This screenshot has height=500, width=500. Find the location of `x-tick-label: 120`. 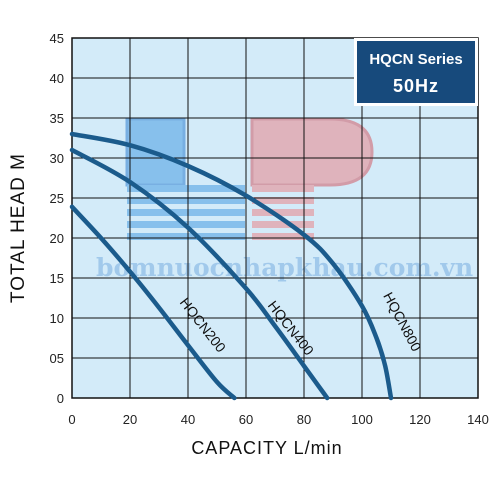

x-tick-label: 120 is located at coordinates (420, 419).